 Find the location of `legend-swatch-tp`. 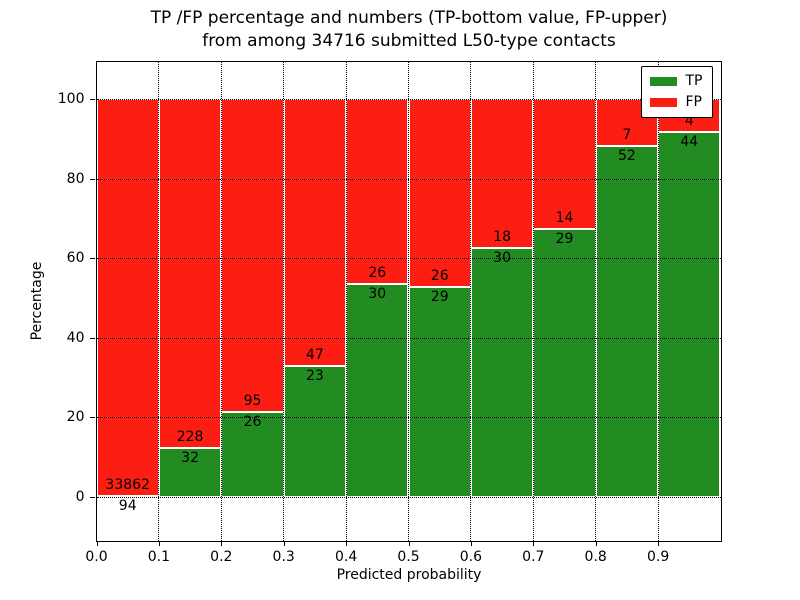

legend-swatch-tp is located at coordinates (663, 81).